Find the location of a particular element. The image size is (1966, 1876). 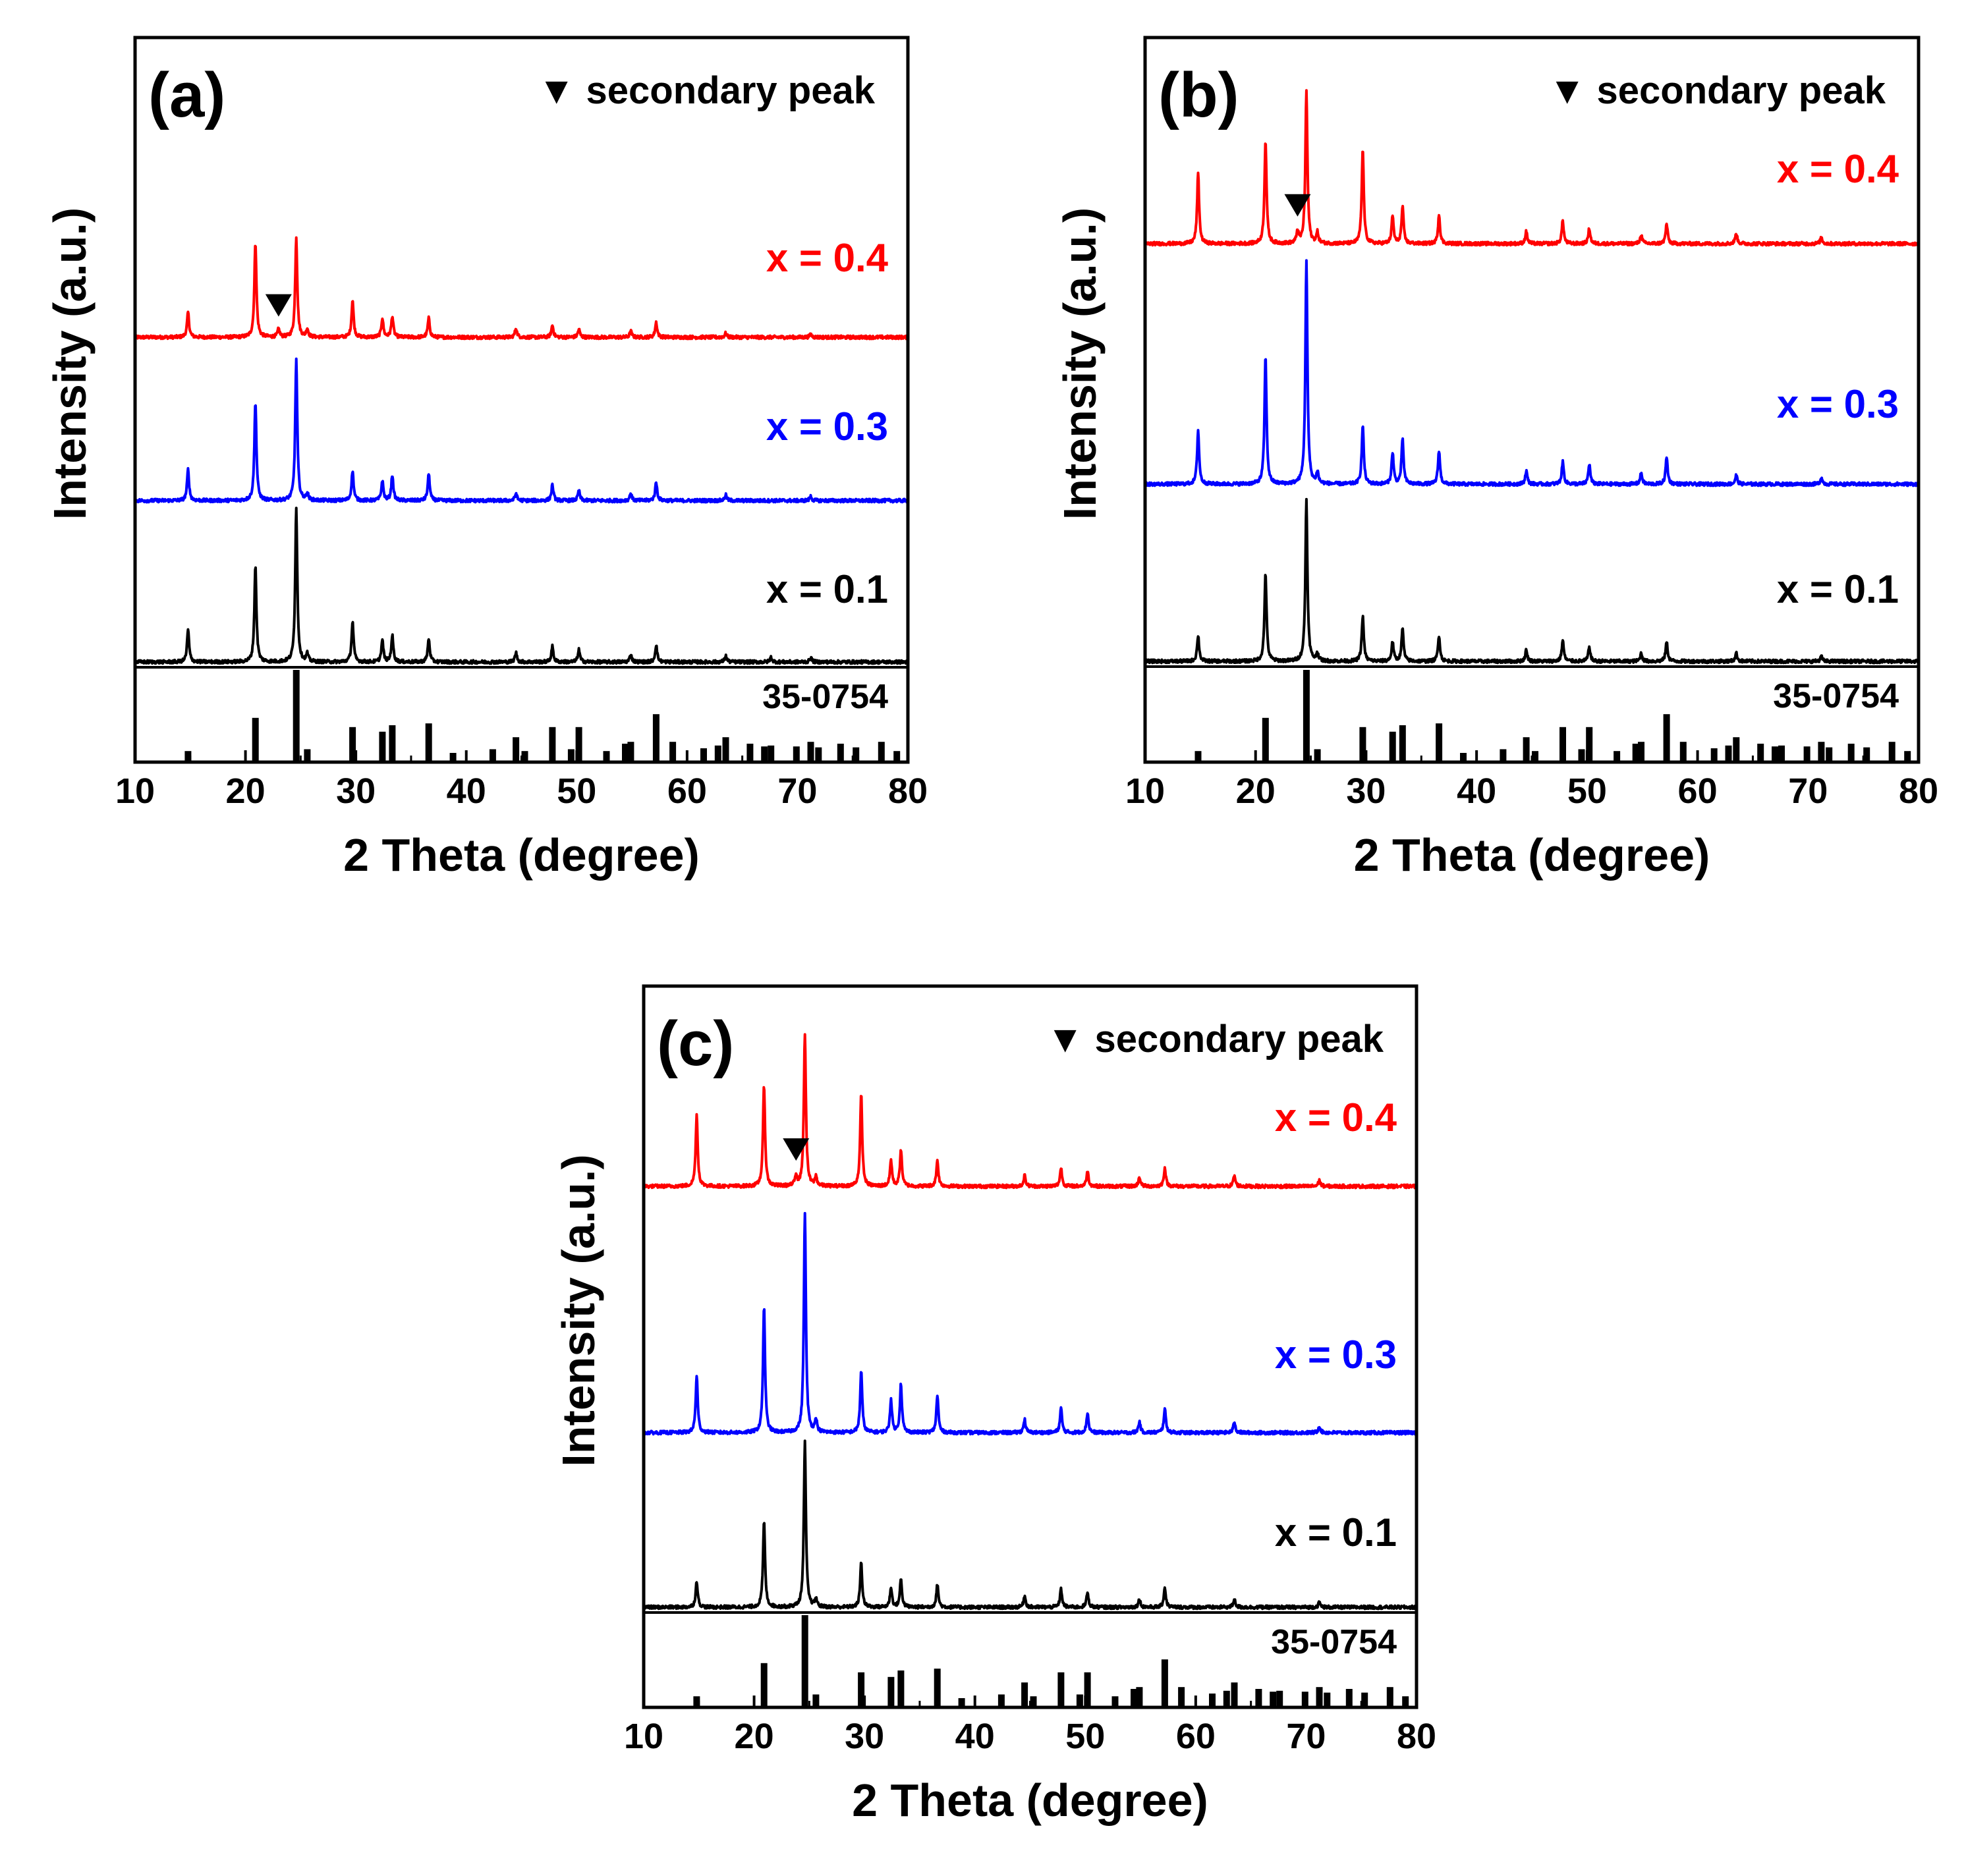

legend-secondary-peak: ▼ secondary peak is located at coordinates (1717, 91).